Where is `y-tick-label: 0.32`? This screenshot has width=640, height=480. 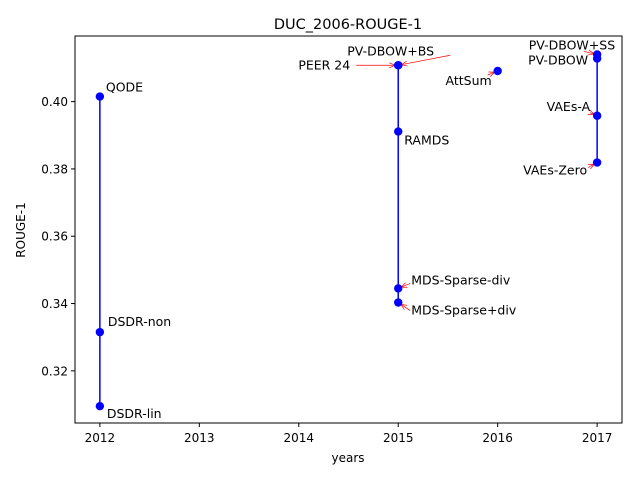 y-tick-label: 0.32 is located at coordinates (54, 371).